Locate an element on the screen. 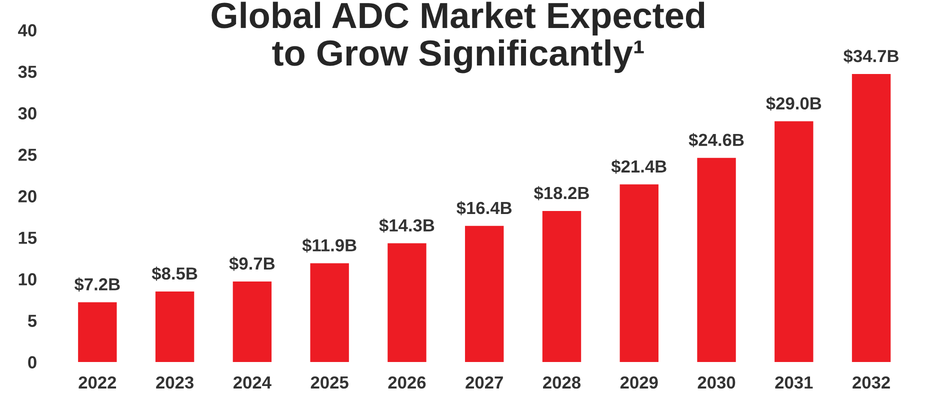  x-tick-label: 2022 is located at coordinates (97, 382).